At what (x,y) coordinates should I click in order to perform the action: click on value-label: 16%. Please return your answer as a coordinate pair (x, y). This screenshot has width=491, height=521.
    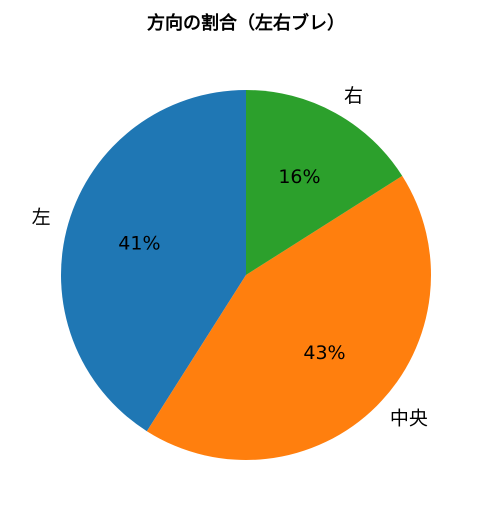
    Looking at the image, I should click on (299, 177).